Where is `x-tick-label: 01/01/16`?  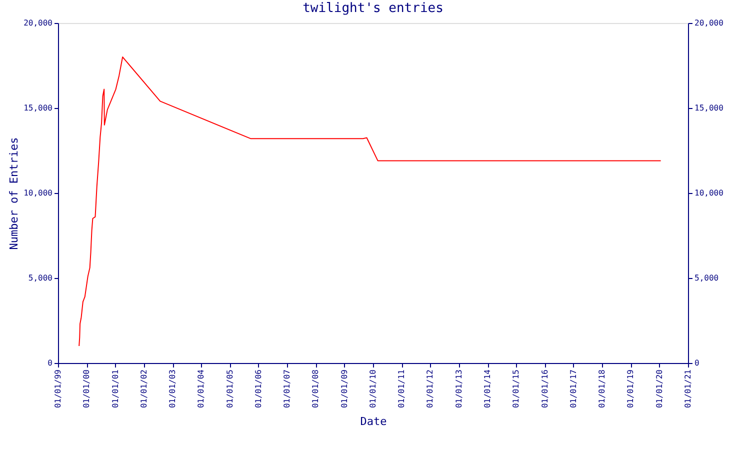
x-tick-label: 01/01/16 is located at coordinates (545, 388).